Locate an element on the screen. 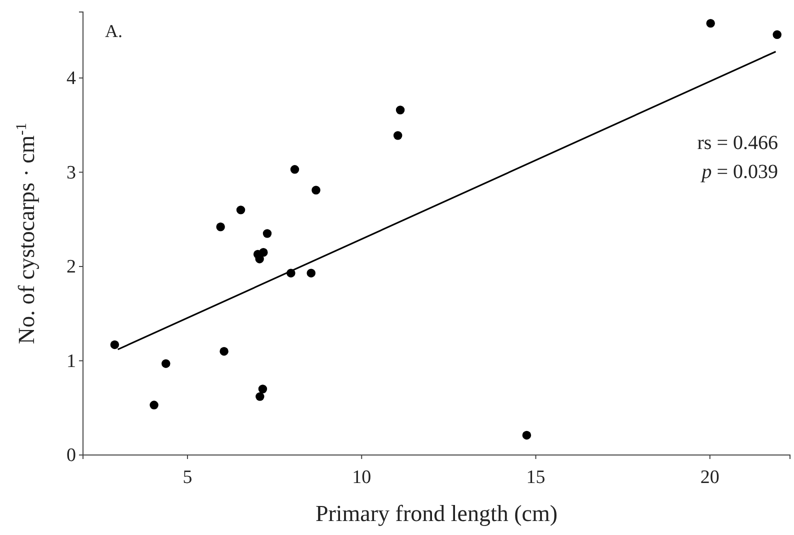 The width and height of the screenshot is (794, 535). y-tick-label: 2 is located at coordinates (71, 267).